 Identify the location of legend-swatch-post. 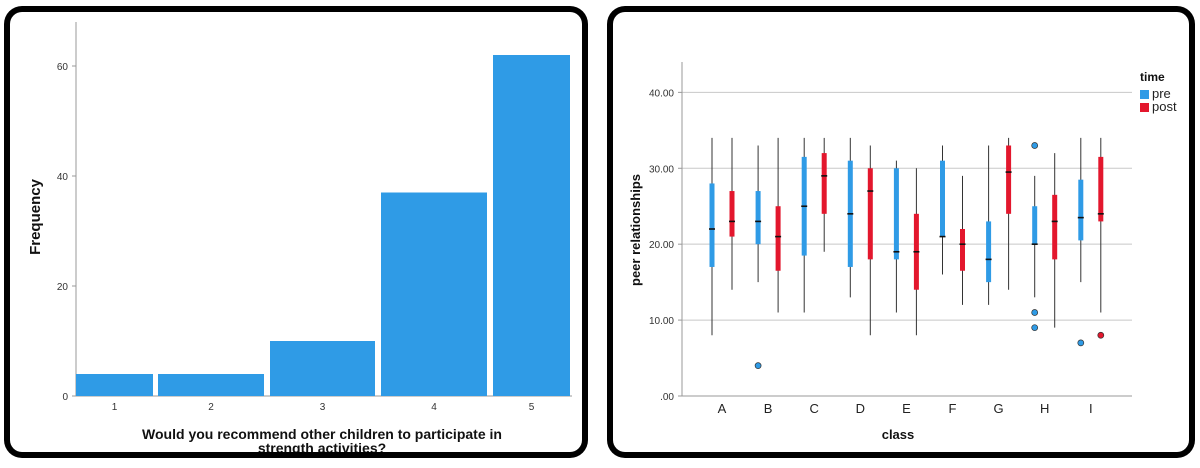
(1144, 107).